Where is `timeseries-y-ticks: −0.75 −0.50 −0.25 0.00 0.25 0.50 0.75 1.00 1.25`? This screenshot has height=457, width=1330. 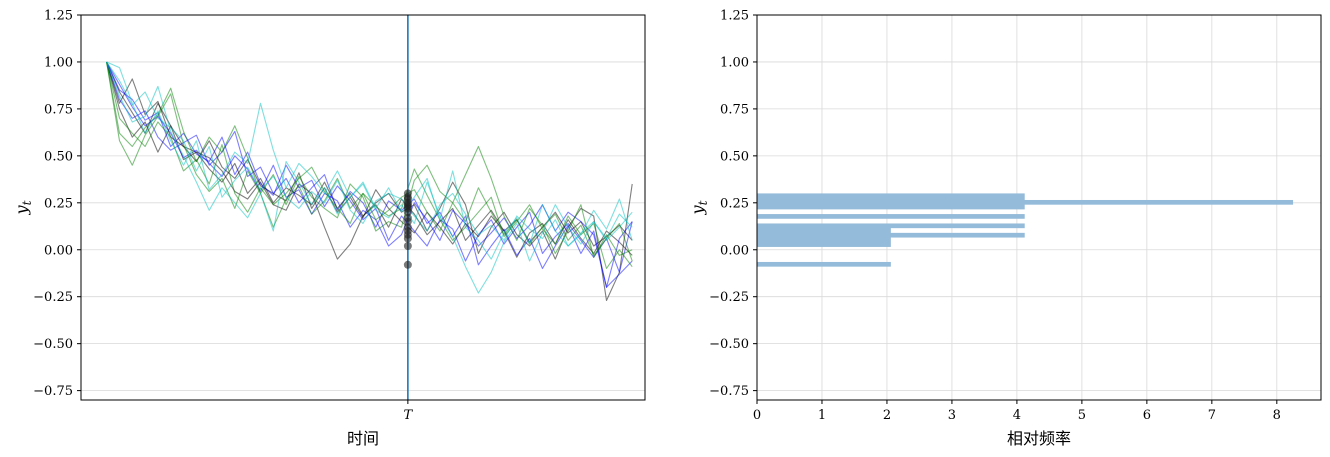
timeseries-y-ticks: −0.75 −0.50 −0.25 0.00 0.25 0.50 0.75 1.00 1.25 is located at coordinates (57, 204).